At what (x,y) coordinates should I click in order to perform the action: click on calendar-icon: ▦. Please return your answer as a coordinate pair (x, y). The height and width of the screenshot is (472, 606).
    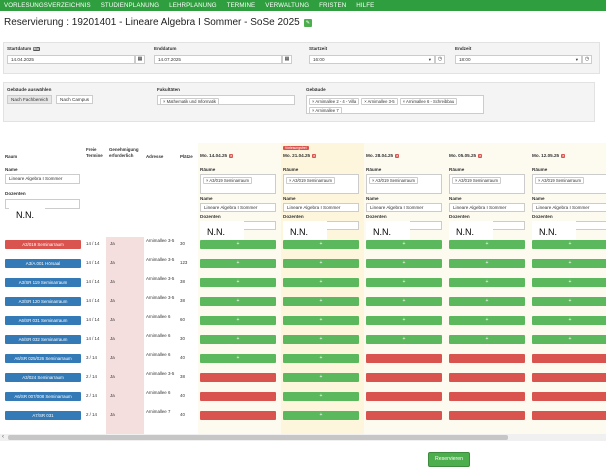
    Looking at the image, I should click on (140, 59).